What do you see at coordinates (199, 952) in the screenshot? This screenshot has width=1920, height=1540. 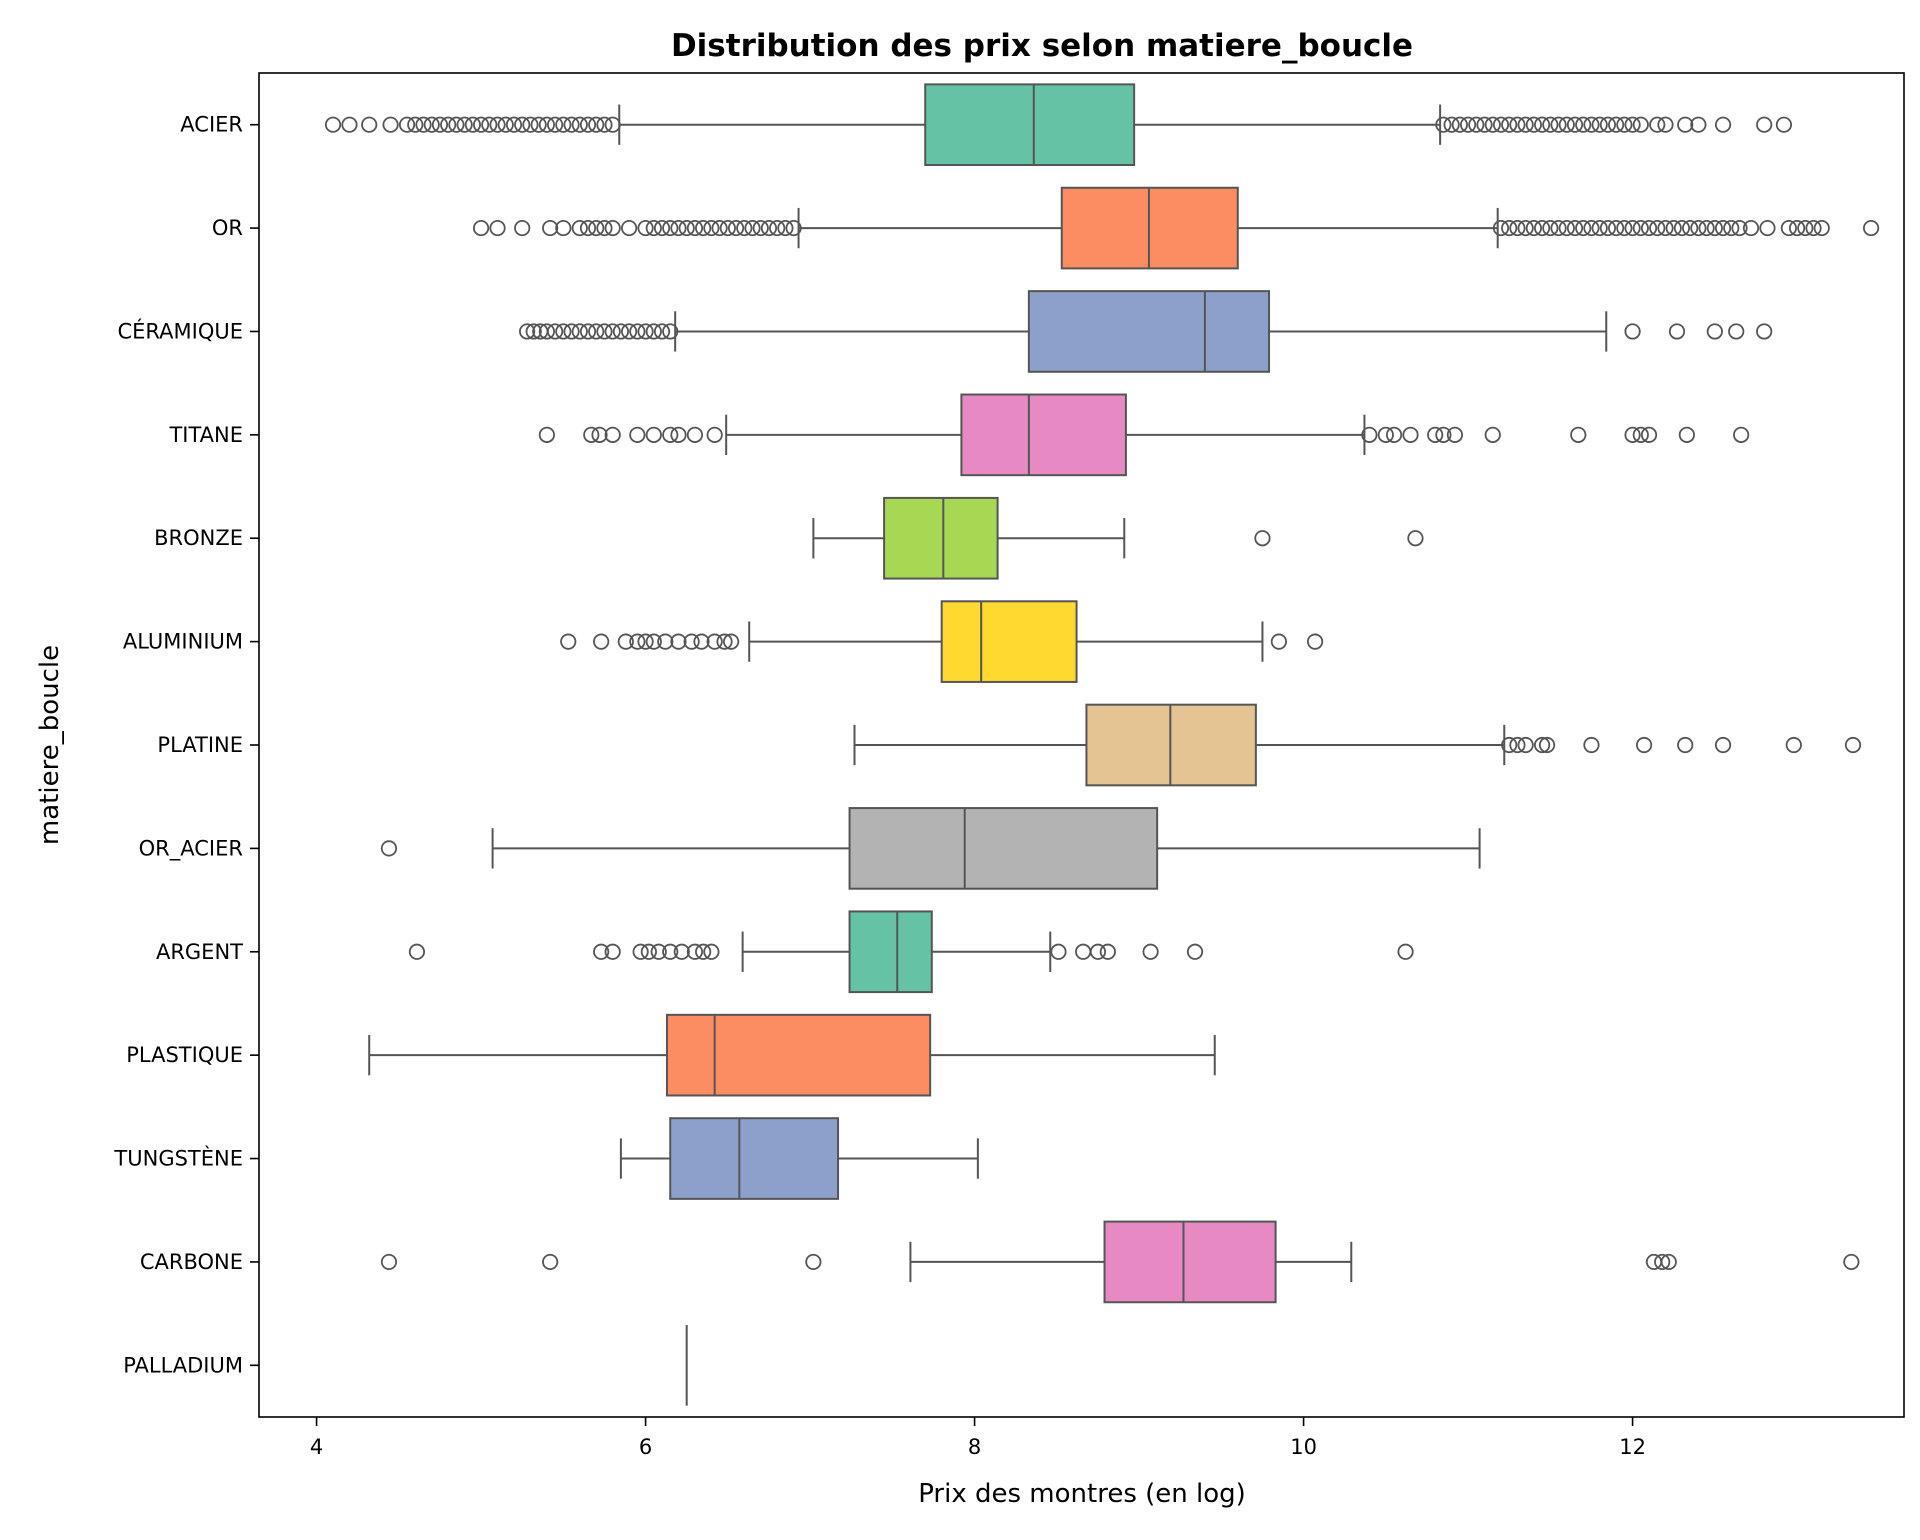 I see `y-tick-label: ARGENT` at bounding box center [199, 952].